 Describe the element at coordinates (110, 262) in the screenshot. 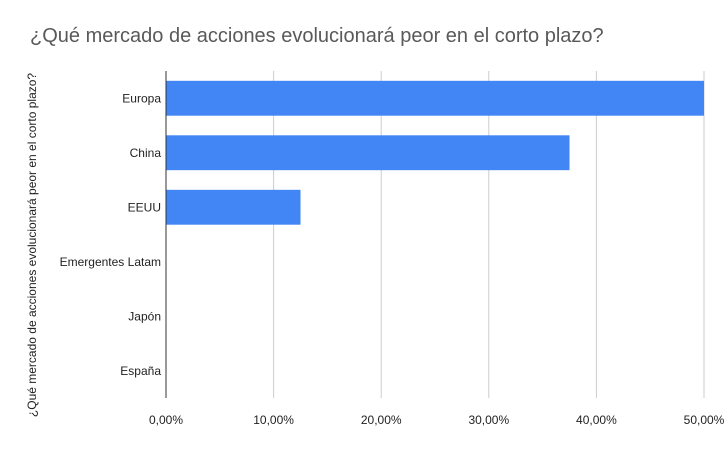

I see `category-label: Emergentes Latam` at that location.